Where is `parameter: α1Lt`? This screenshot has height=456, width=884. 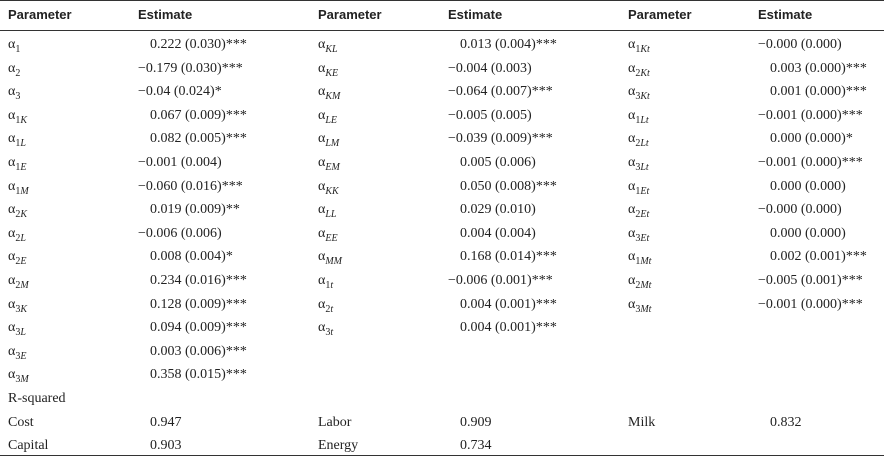
parameter: α1Lt is located at coordinates (638, 116).